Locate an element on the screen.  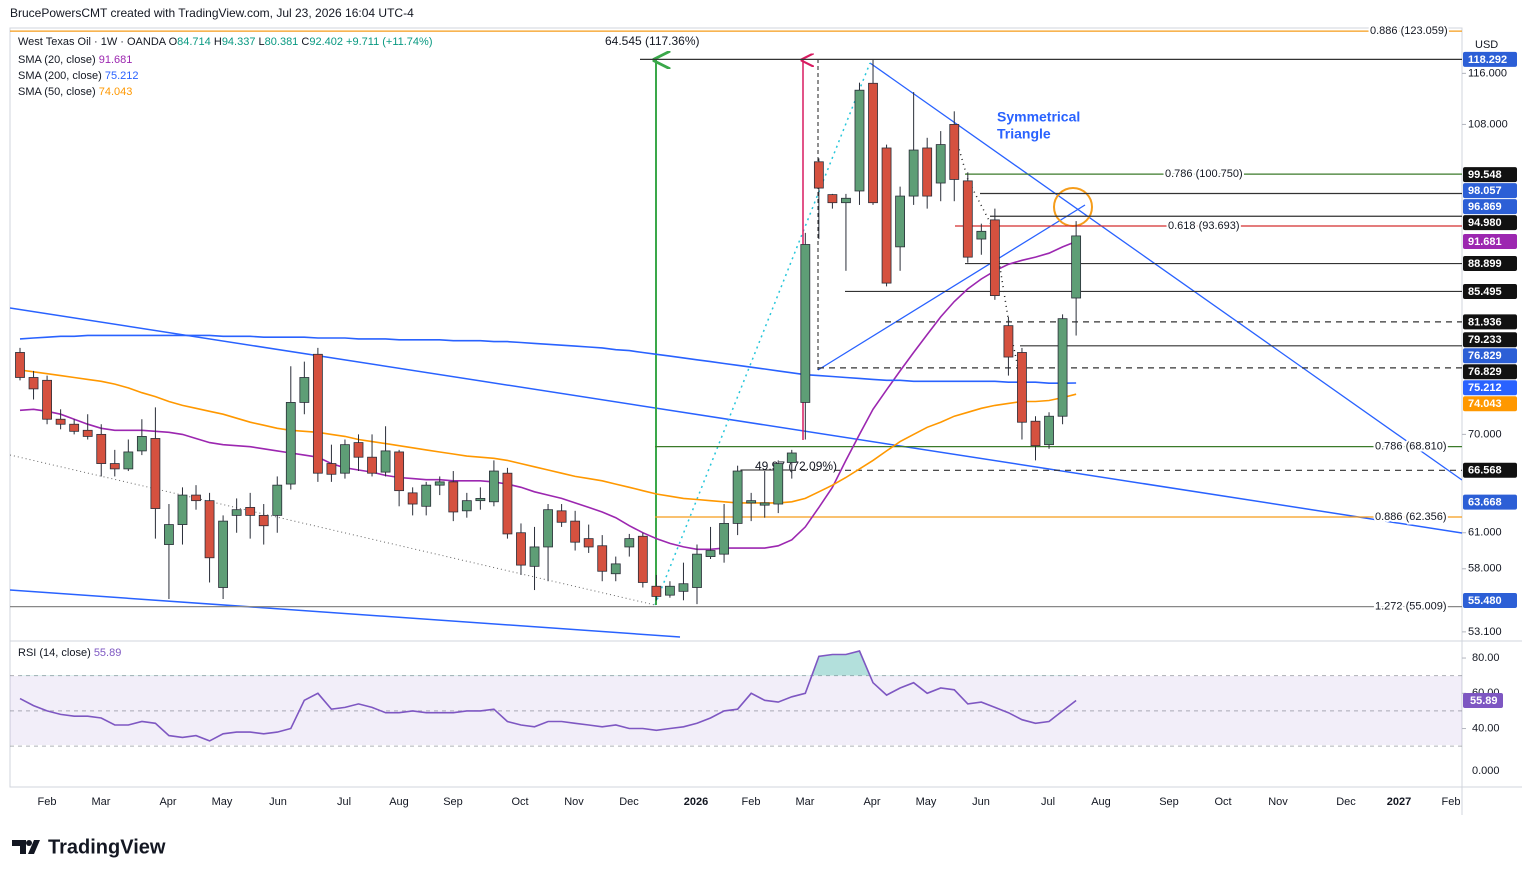
ohlc-value: 80.381 is located at coordinates (281, 42).